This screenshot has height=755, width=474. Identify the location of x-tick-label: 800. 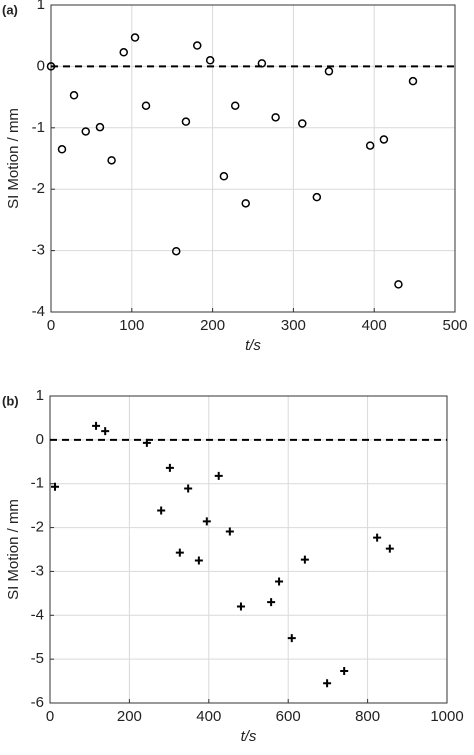
(367, 716).